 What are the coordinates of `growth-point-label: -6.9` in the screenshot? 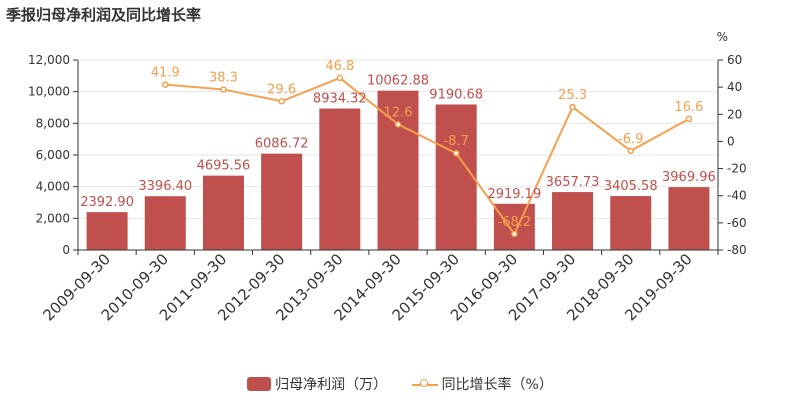 It's located at (630, 139).